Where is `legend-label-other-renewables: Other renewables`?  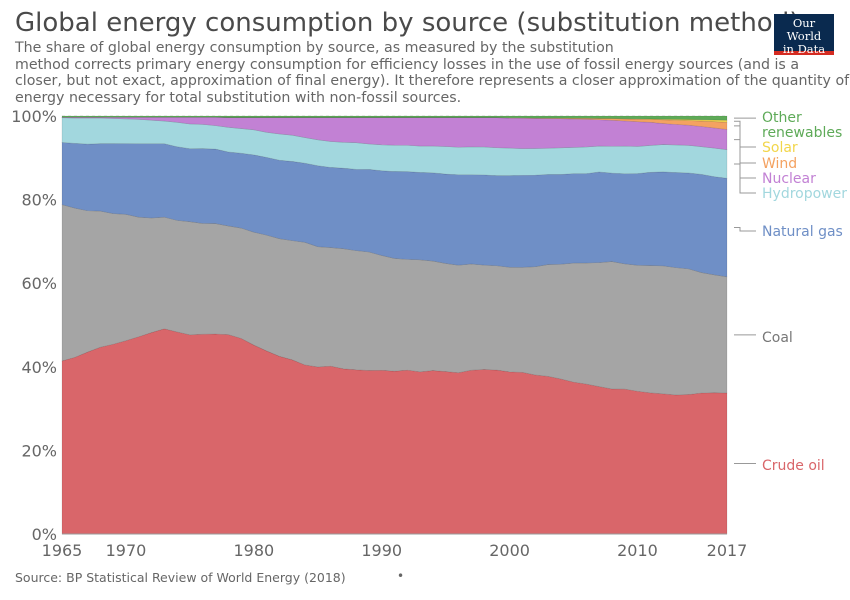
legend-label-other-renewables: Other renewables is located at coordinates (802, 125).